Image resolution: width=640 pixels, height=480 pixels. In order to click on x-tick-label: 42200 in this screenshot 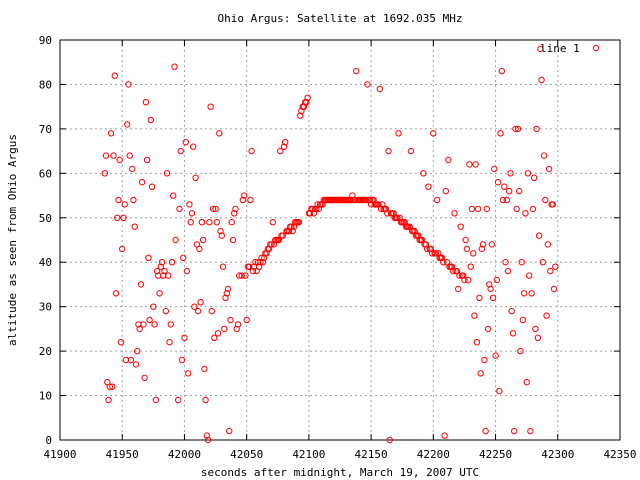, I will do `click(433, 454)`.